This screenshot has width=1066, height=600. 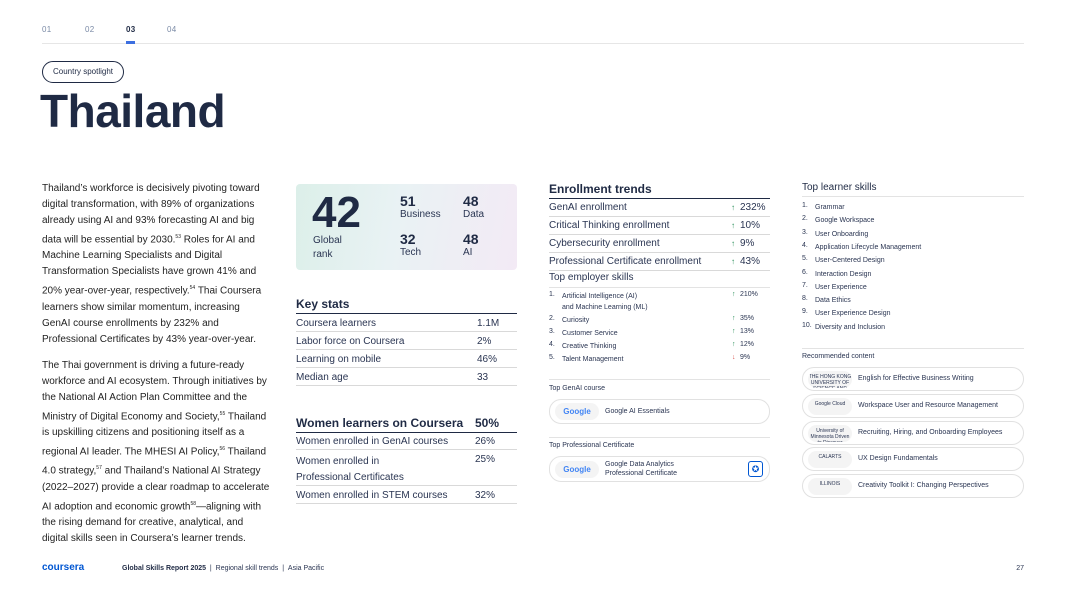 I want to click on enrollment-rule, so click(x=659, y=198).